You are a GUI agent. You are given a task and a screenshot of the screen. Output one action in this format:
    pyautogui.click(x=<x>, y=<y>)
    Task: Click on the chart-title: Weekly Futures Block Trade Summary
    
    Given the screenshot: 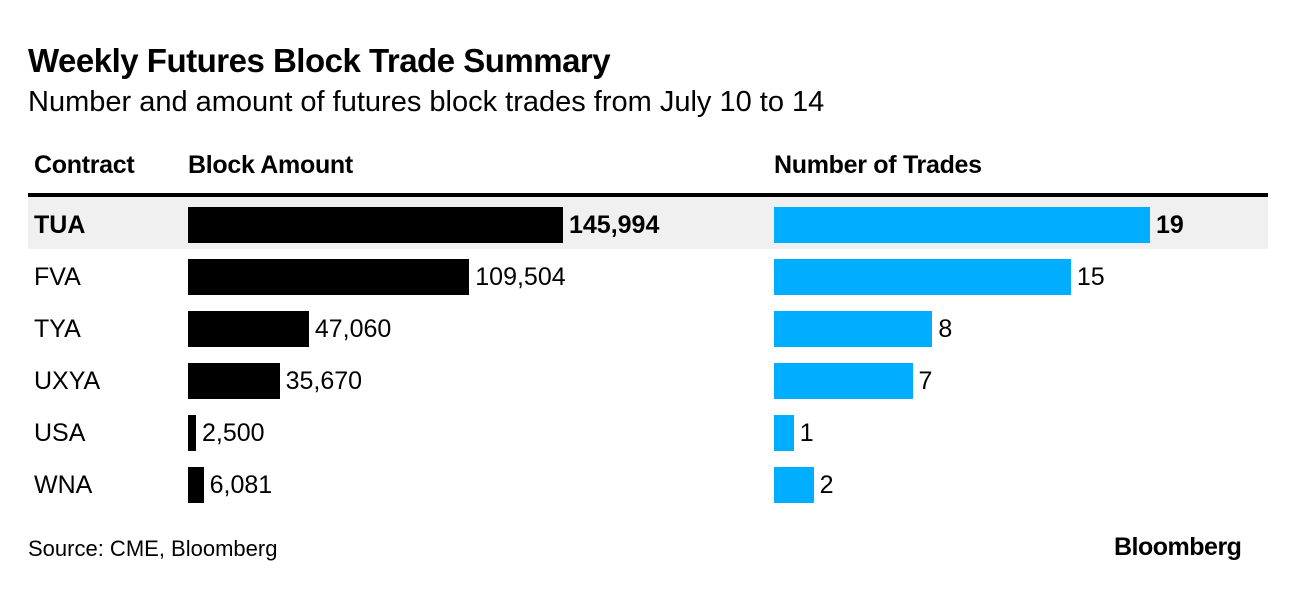 What is the action you would take?
    pyautogui.click(x=319, y=60)
    